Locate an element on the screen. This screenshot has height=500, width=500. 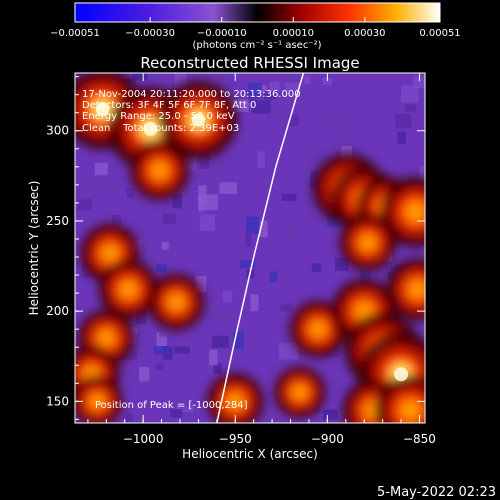
colorbar-tick-label: 0.00051 is located at coordinates (439, 33).